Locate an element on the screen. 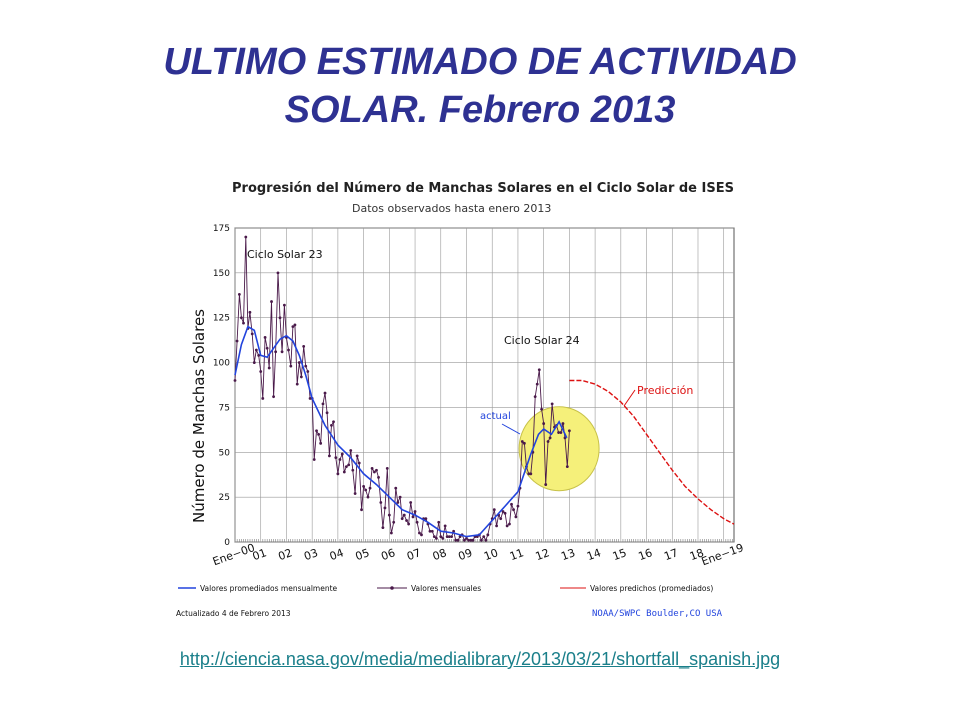  x-tick-label: Ene−00 is located at coordinates (234, 554).